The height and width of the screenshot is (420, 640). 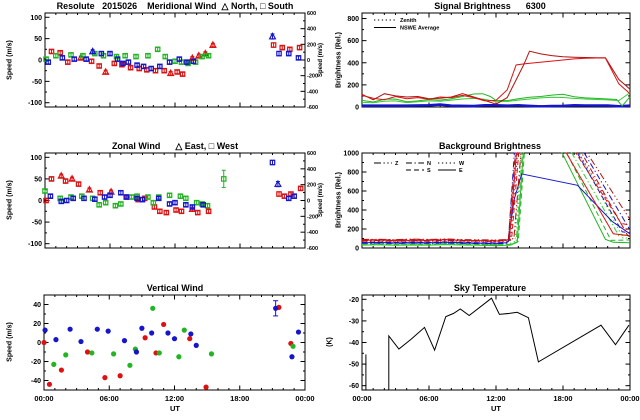 I want to click on svg-text: Z, so click(x=397, y=164).